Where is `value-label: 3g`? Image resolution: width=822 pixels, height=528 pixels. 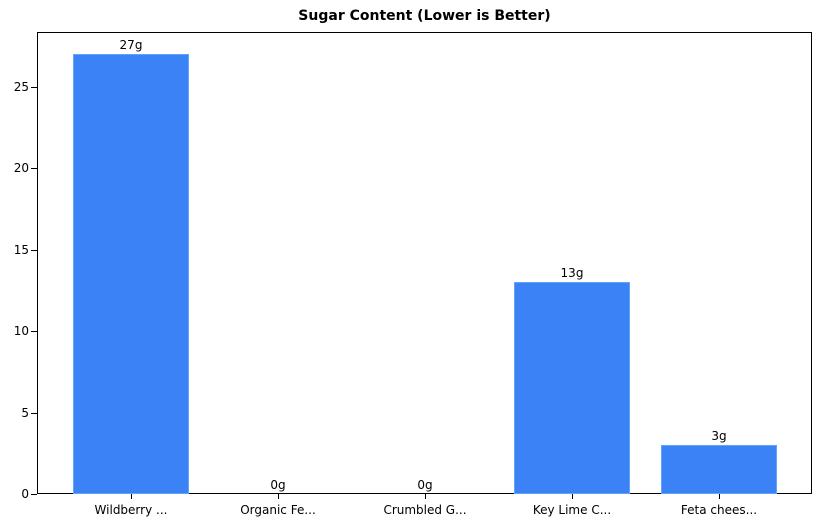 value-label: 3g is located at coordinates (719, 436).